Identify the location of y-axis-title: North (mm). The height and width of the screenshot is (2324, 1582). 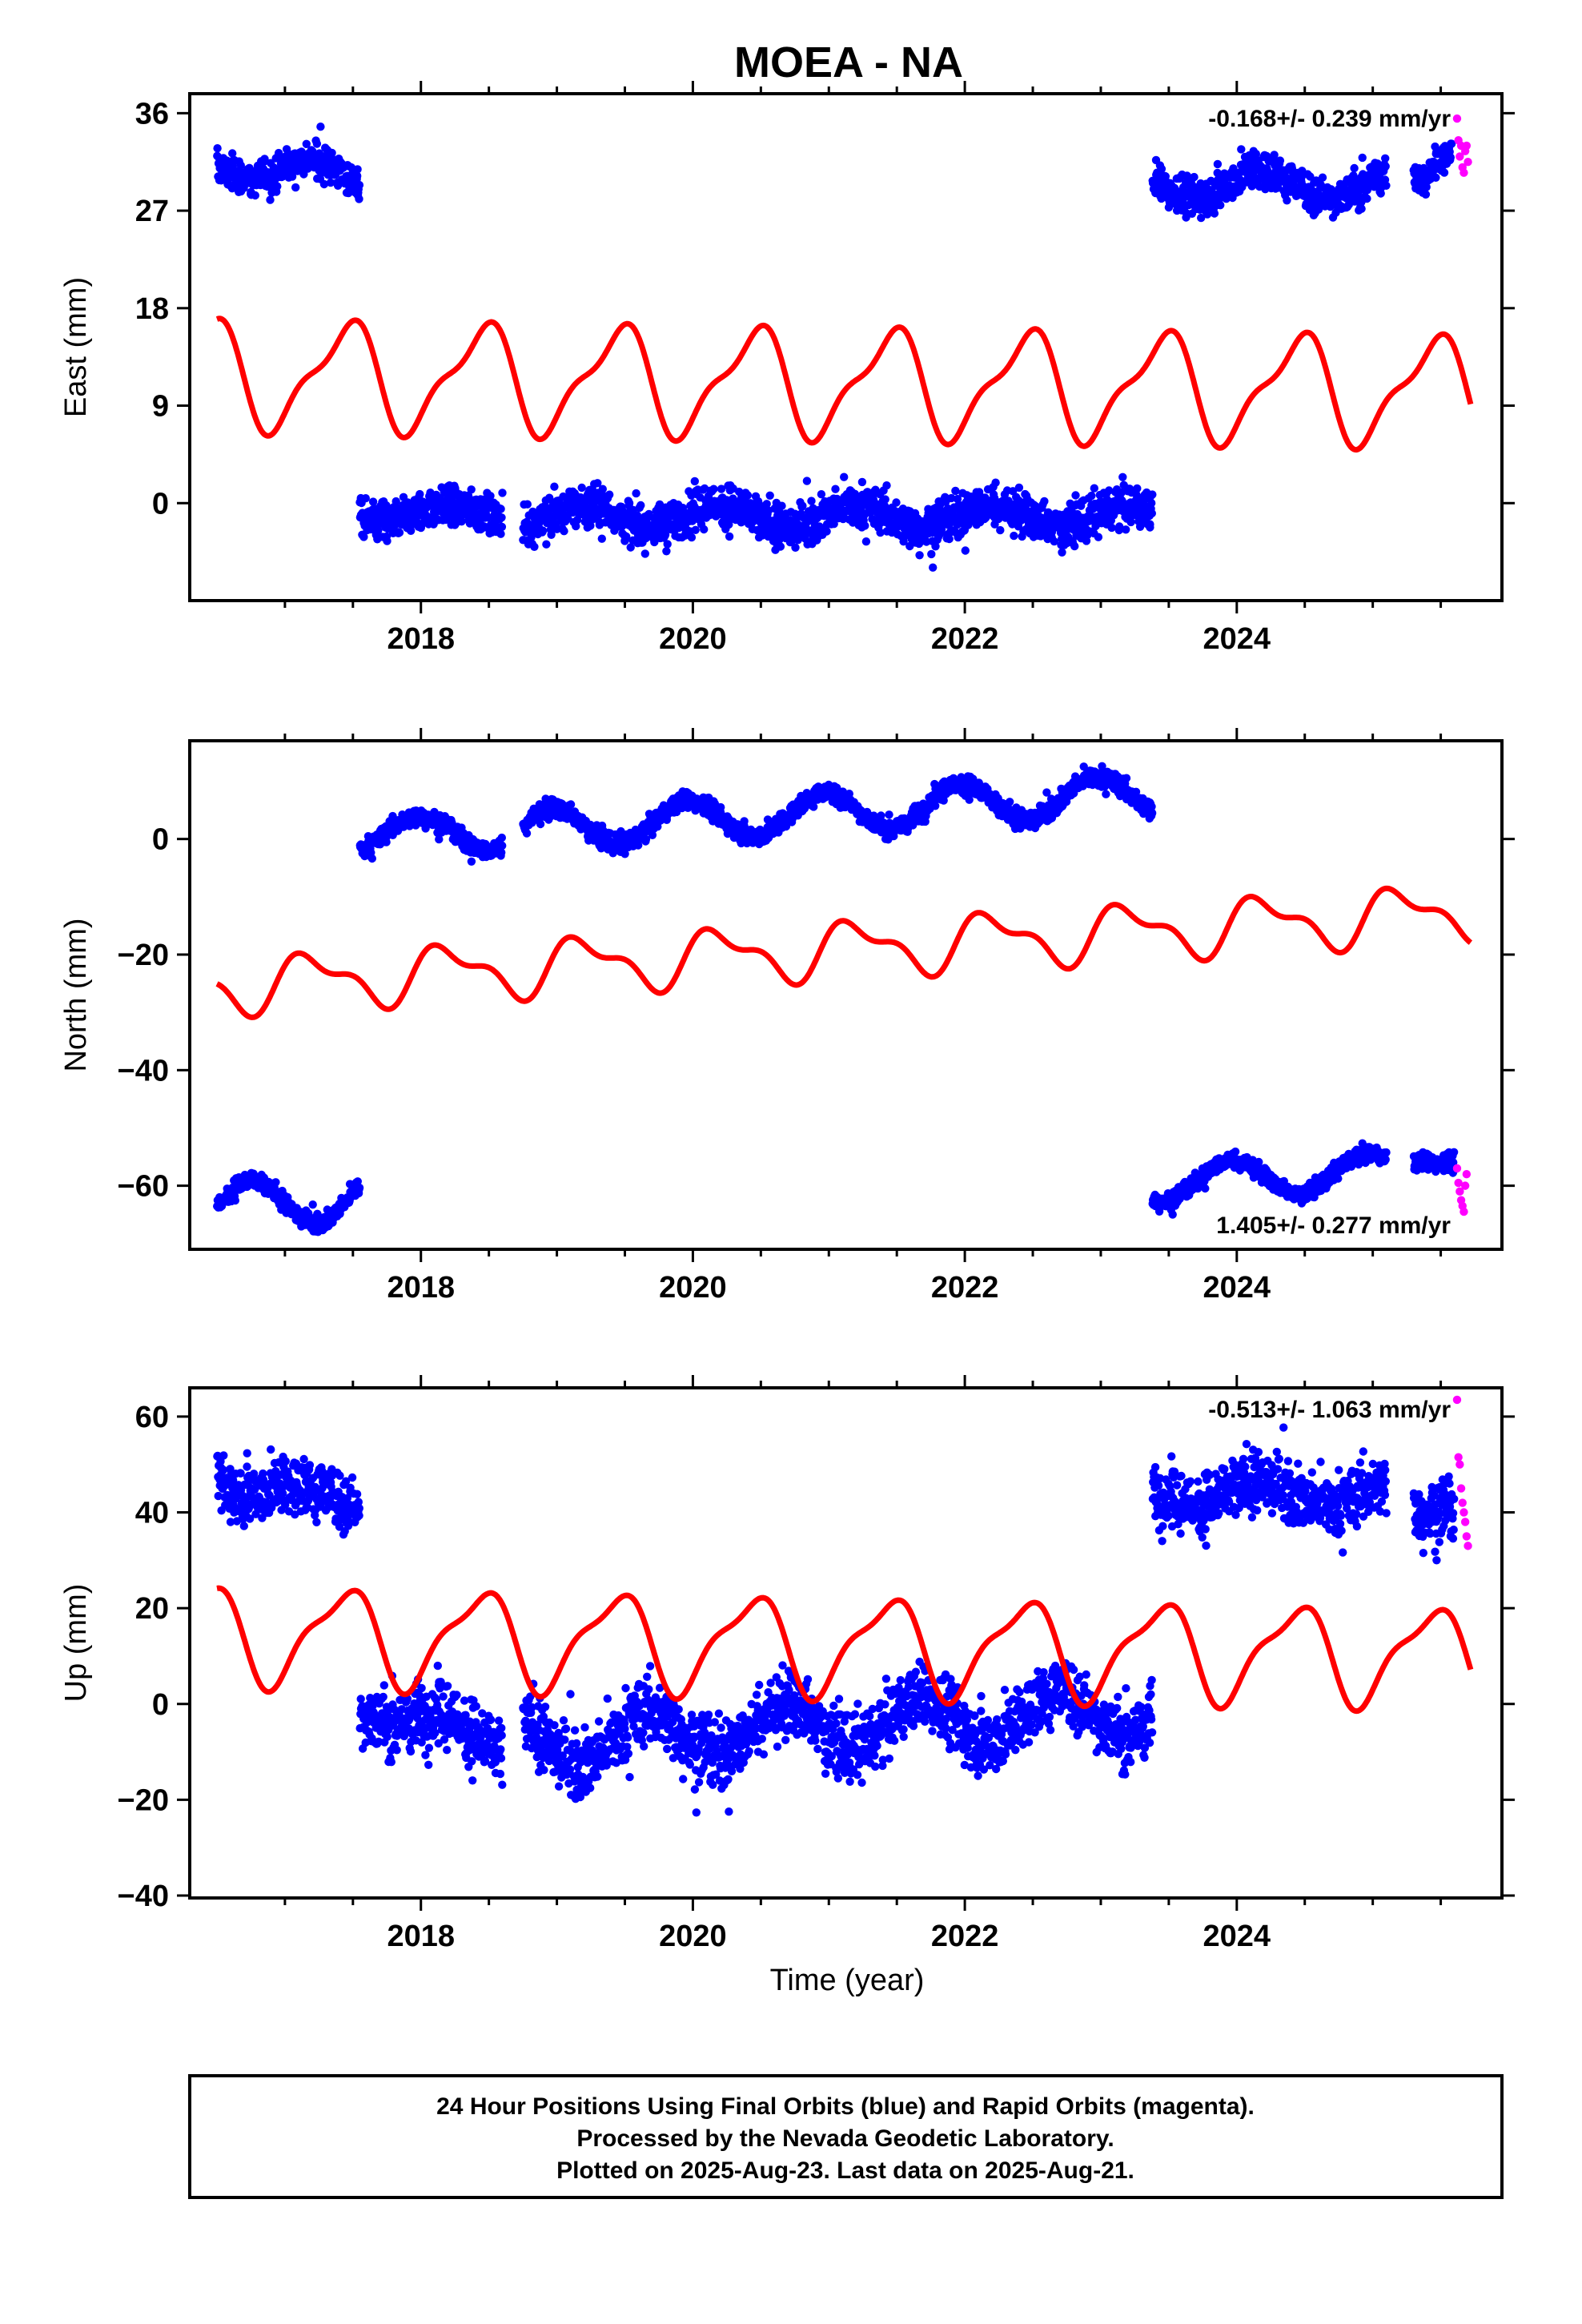
(76, 995).